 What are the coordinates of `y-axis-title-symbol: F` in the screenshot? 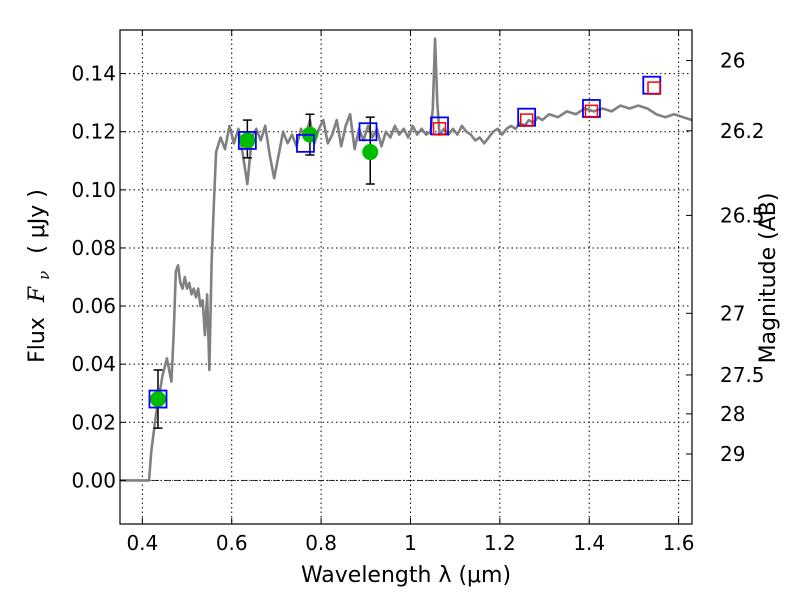 It's located at (37, 294).